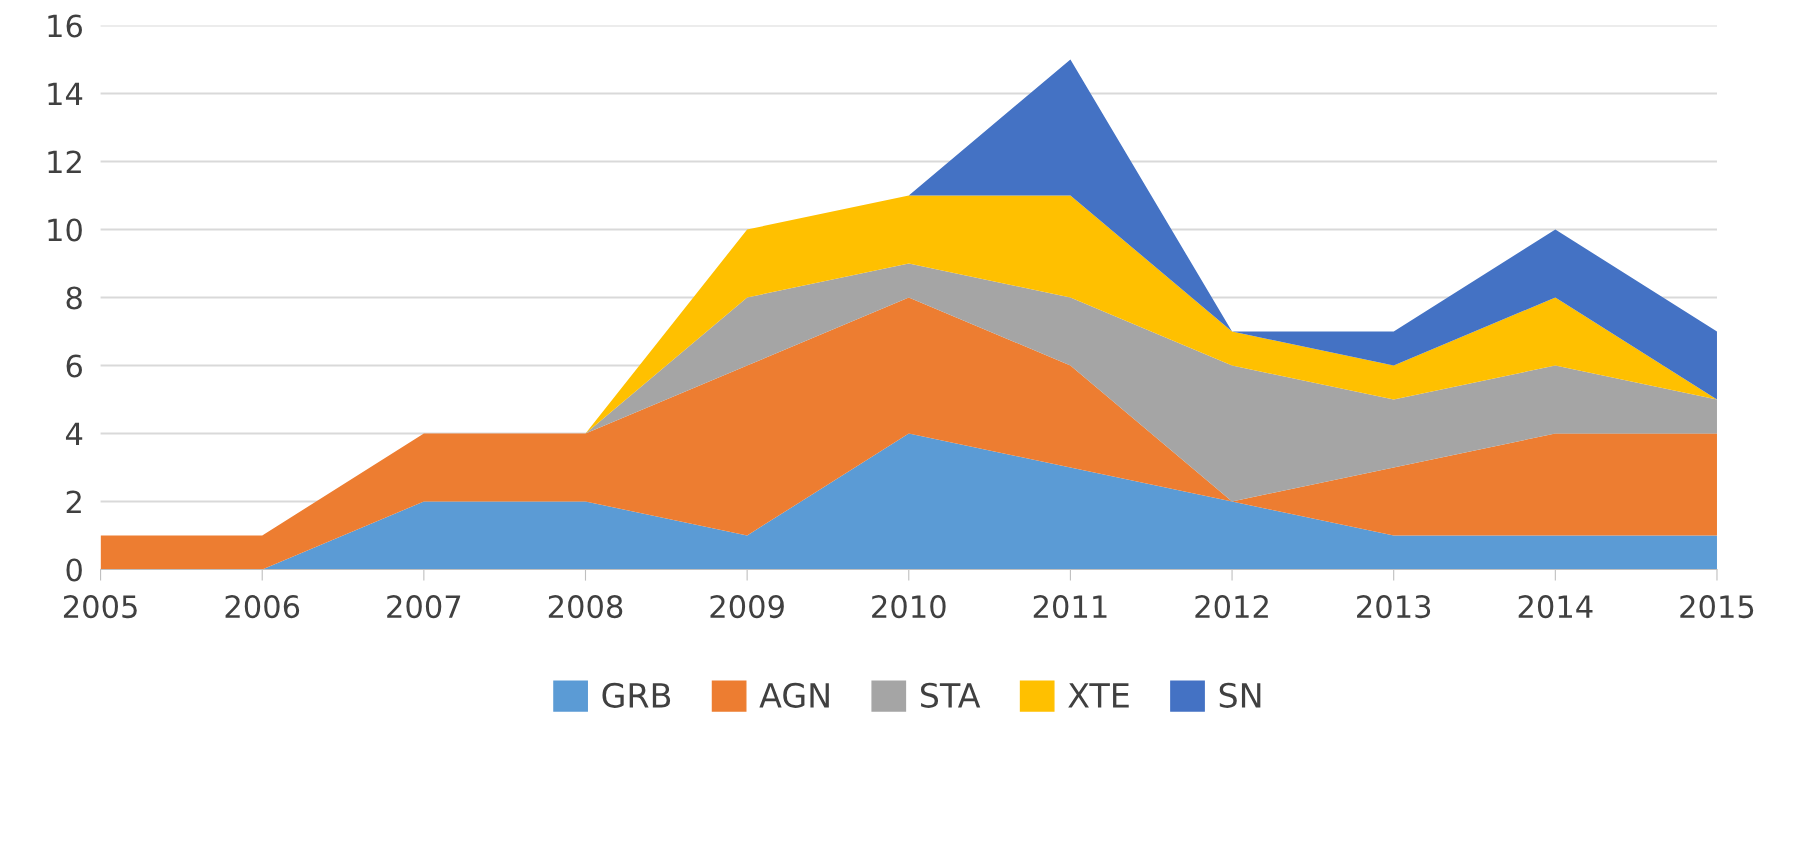 This screenshot has height=850, width=1796. I want to click on legend-label: STA, so click(950, 695).